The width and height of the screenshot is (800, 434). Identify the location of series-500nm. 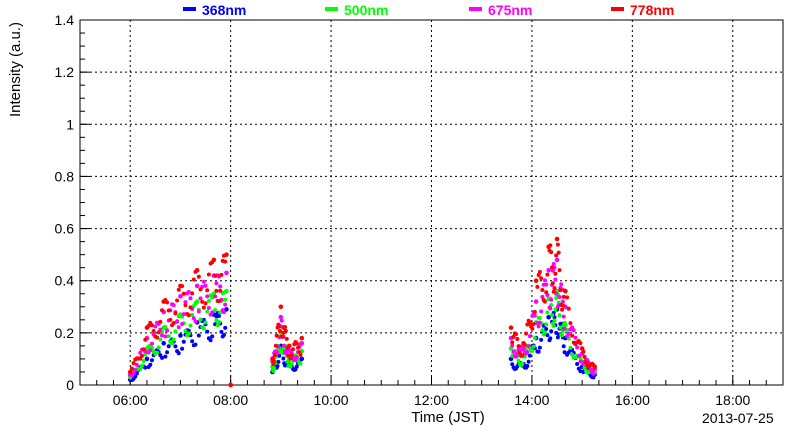
(362, 338).